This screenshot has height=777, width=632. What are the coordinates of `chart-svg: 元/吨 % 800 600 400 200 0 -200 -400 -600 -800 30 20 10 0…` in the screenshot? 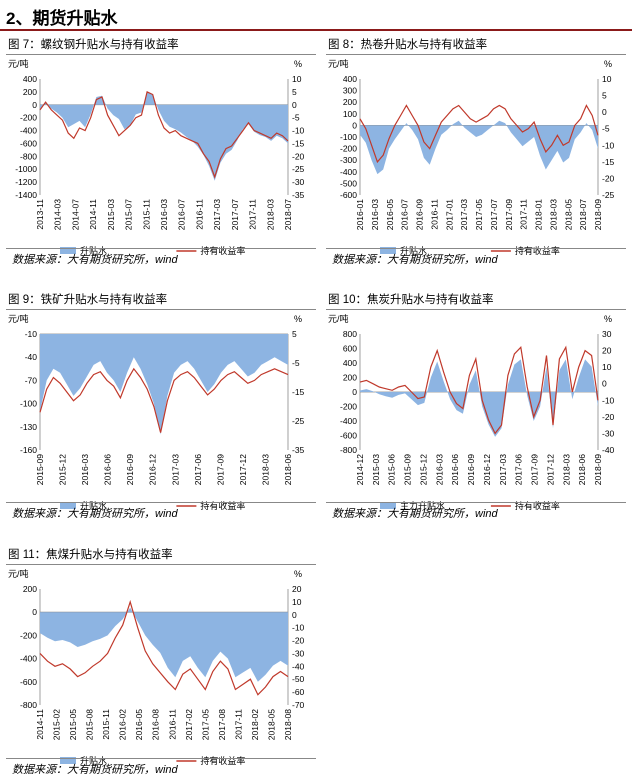 It's located at (471, 412).